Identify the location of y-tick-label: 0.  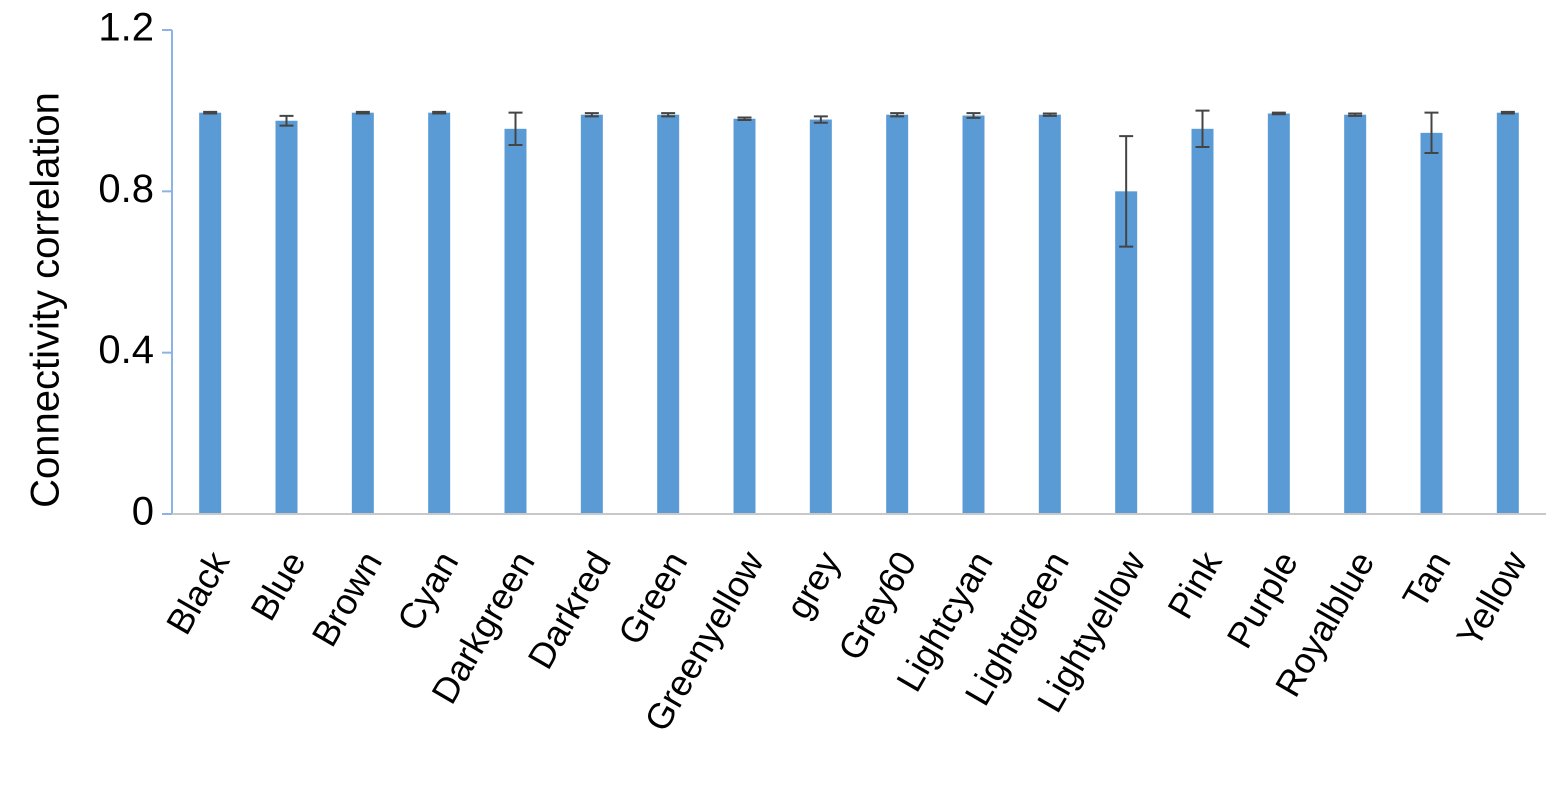
(143, 512).